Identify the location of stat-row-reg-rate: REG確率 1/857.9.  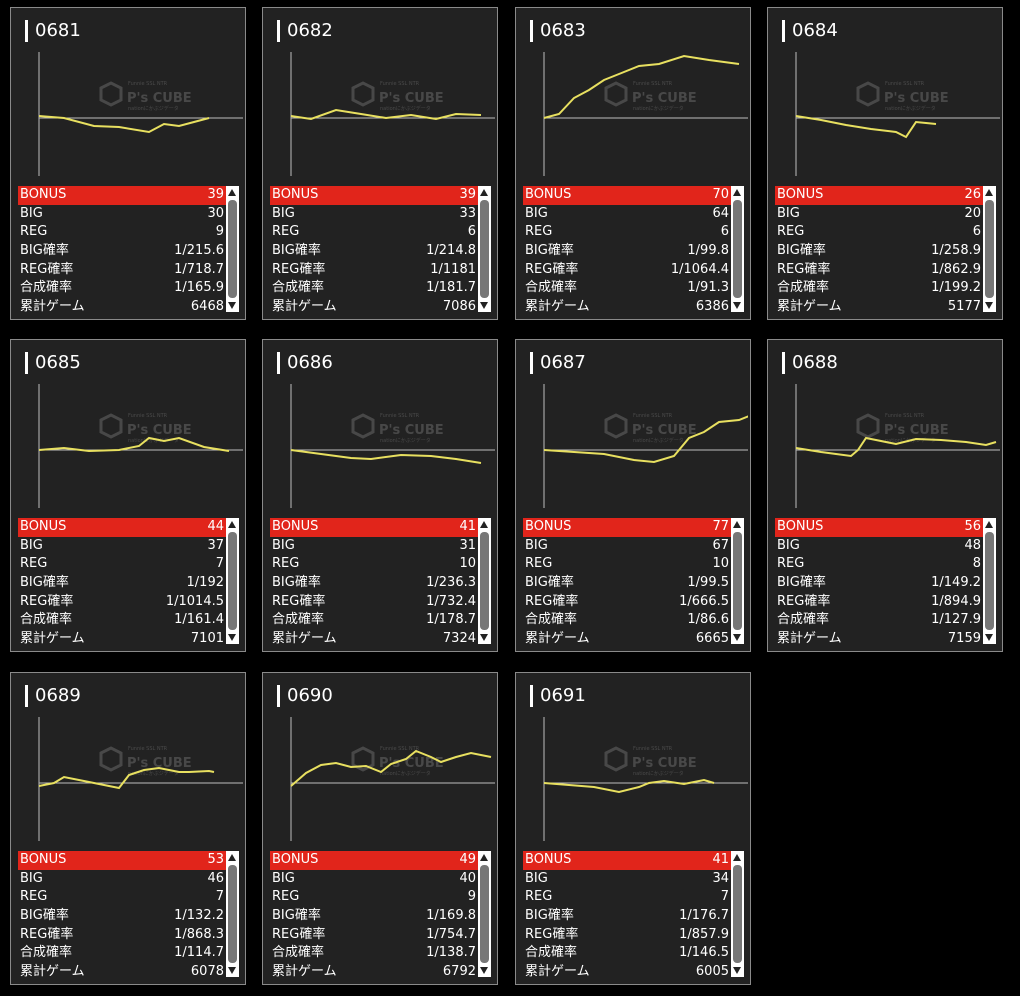
(627, 935).